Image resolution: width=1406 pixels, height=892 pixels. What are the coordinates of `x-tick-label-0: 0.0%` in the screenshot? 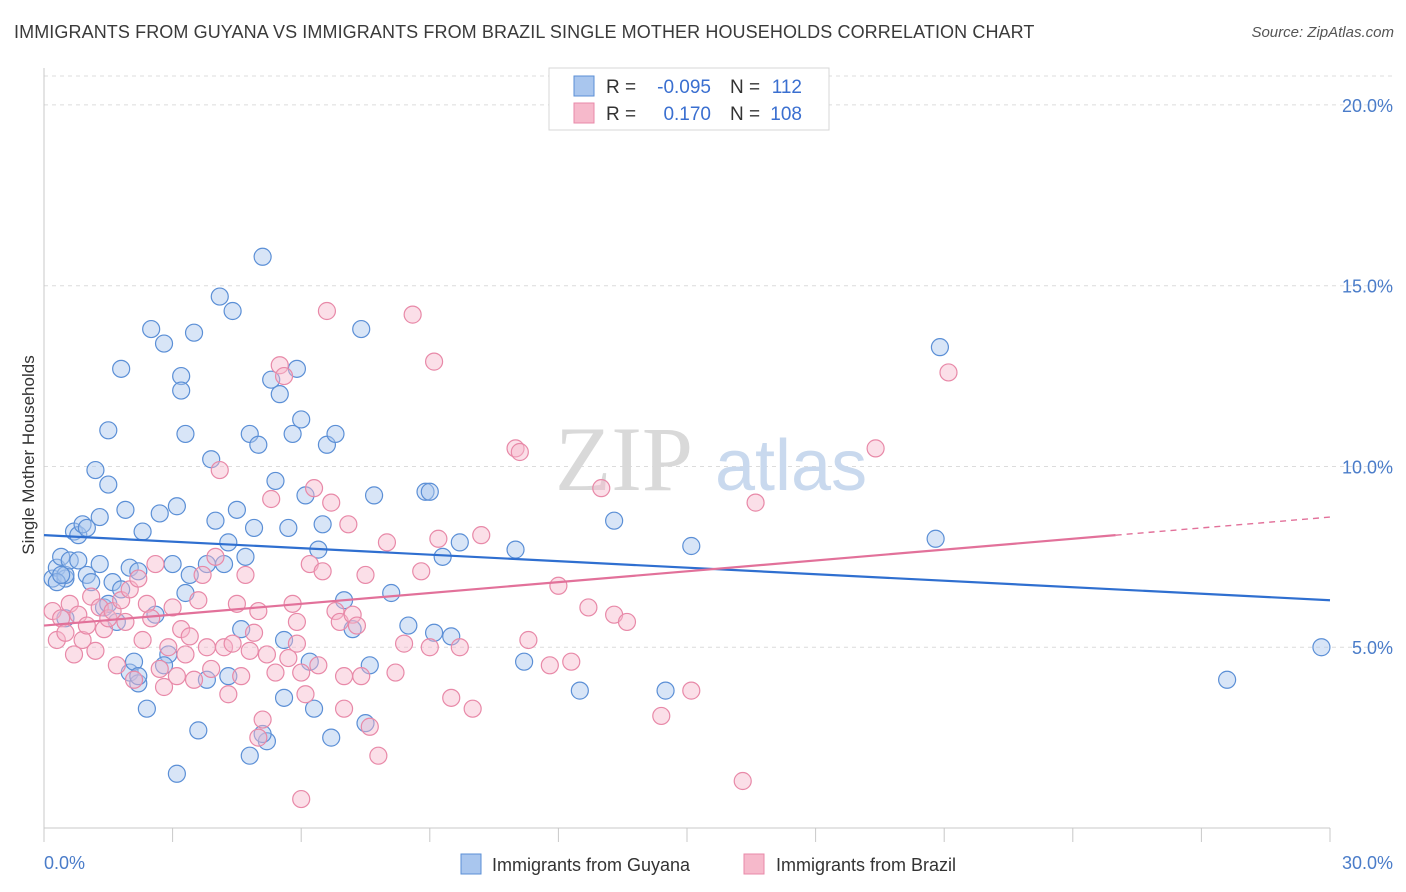 It's located at (64, 863).